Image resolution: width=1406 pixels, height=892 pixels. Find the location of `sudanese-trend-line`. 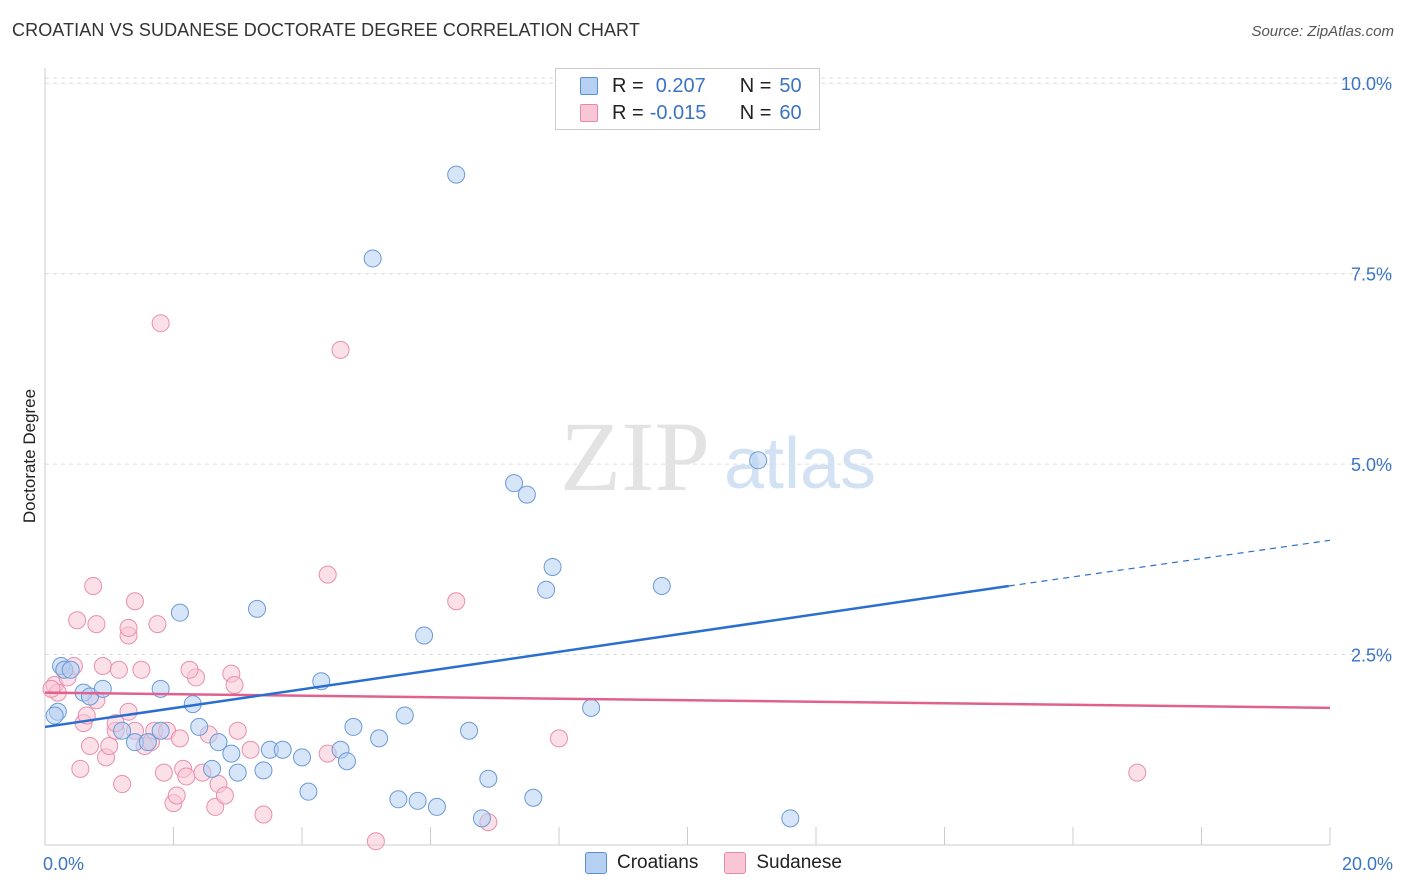

sudanese-trend-line is located at coordinates (687, 700).